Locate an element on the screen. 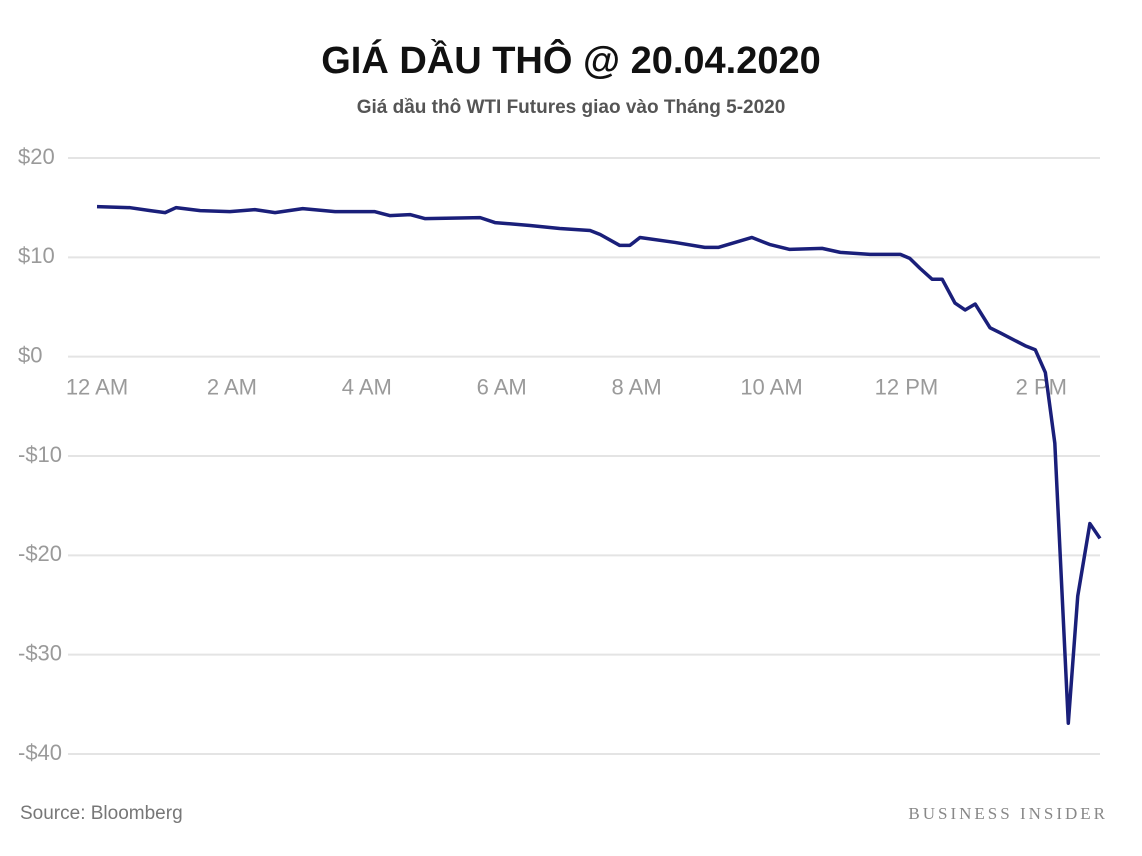 The width and height of the screenshot is (1142, 856). y-tick-label: $10 is located at coordinates (36, 255).